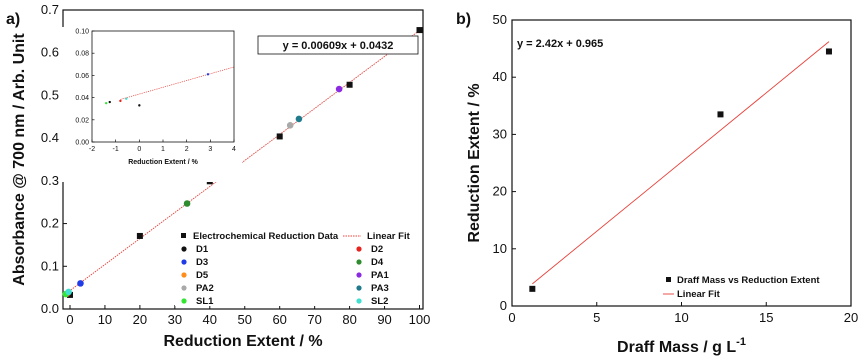 The height and width of the screenshot is (362, 860). Describe the element at coordinates (82, 143) in the screenshot. I see `panel-a-inset-y-tick-label: 0.00` at that location.